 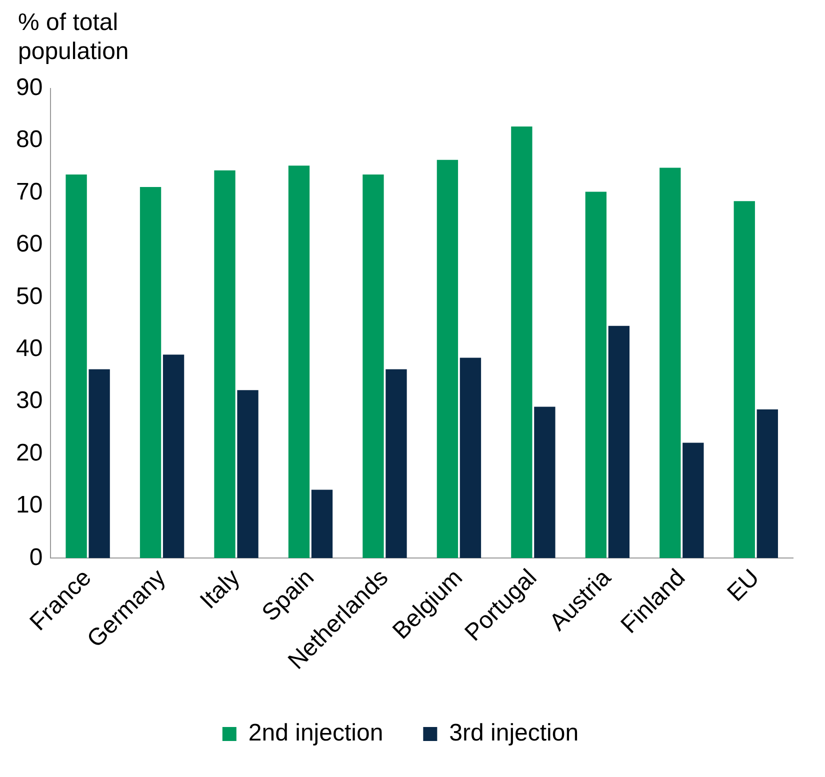 I want to click on y-tick-label: 80, so click(x=29, y=140).